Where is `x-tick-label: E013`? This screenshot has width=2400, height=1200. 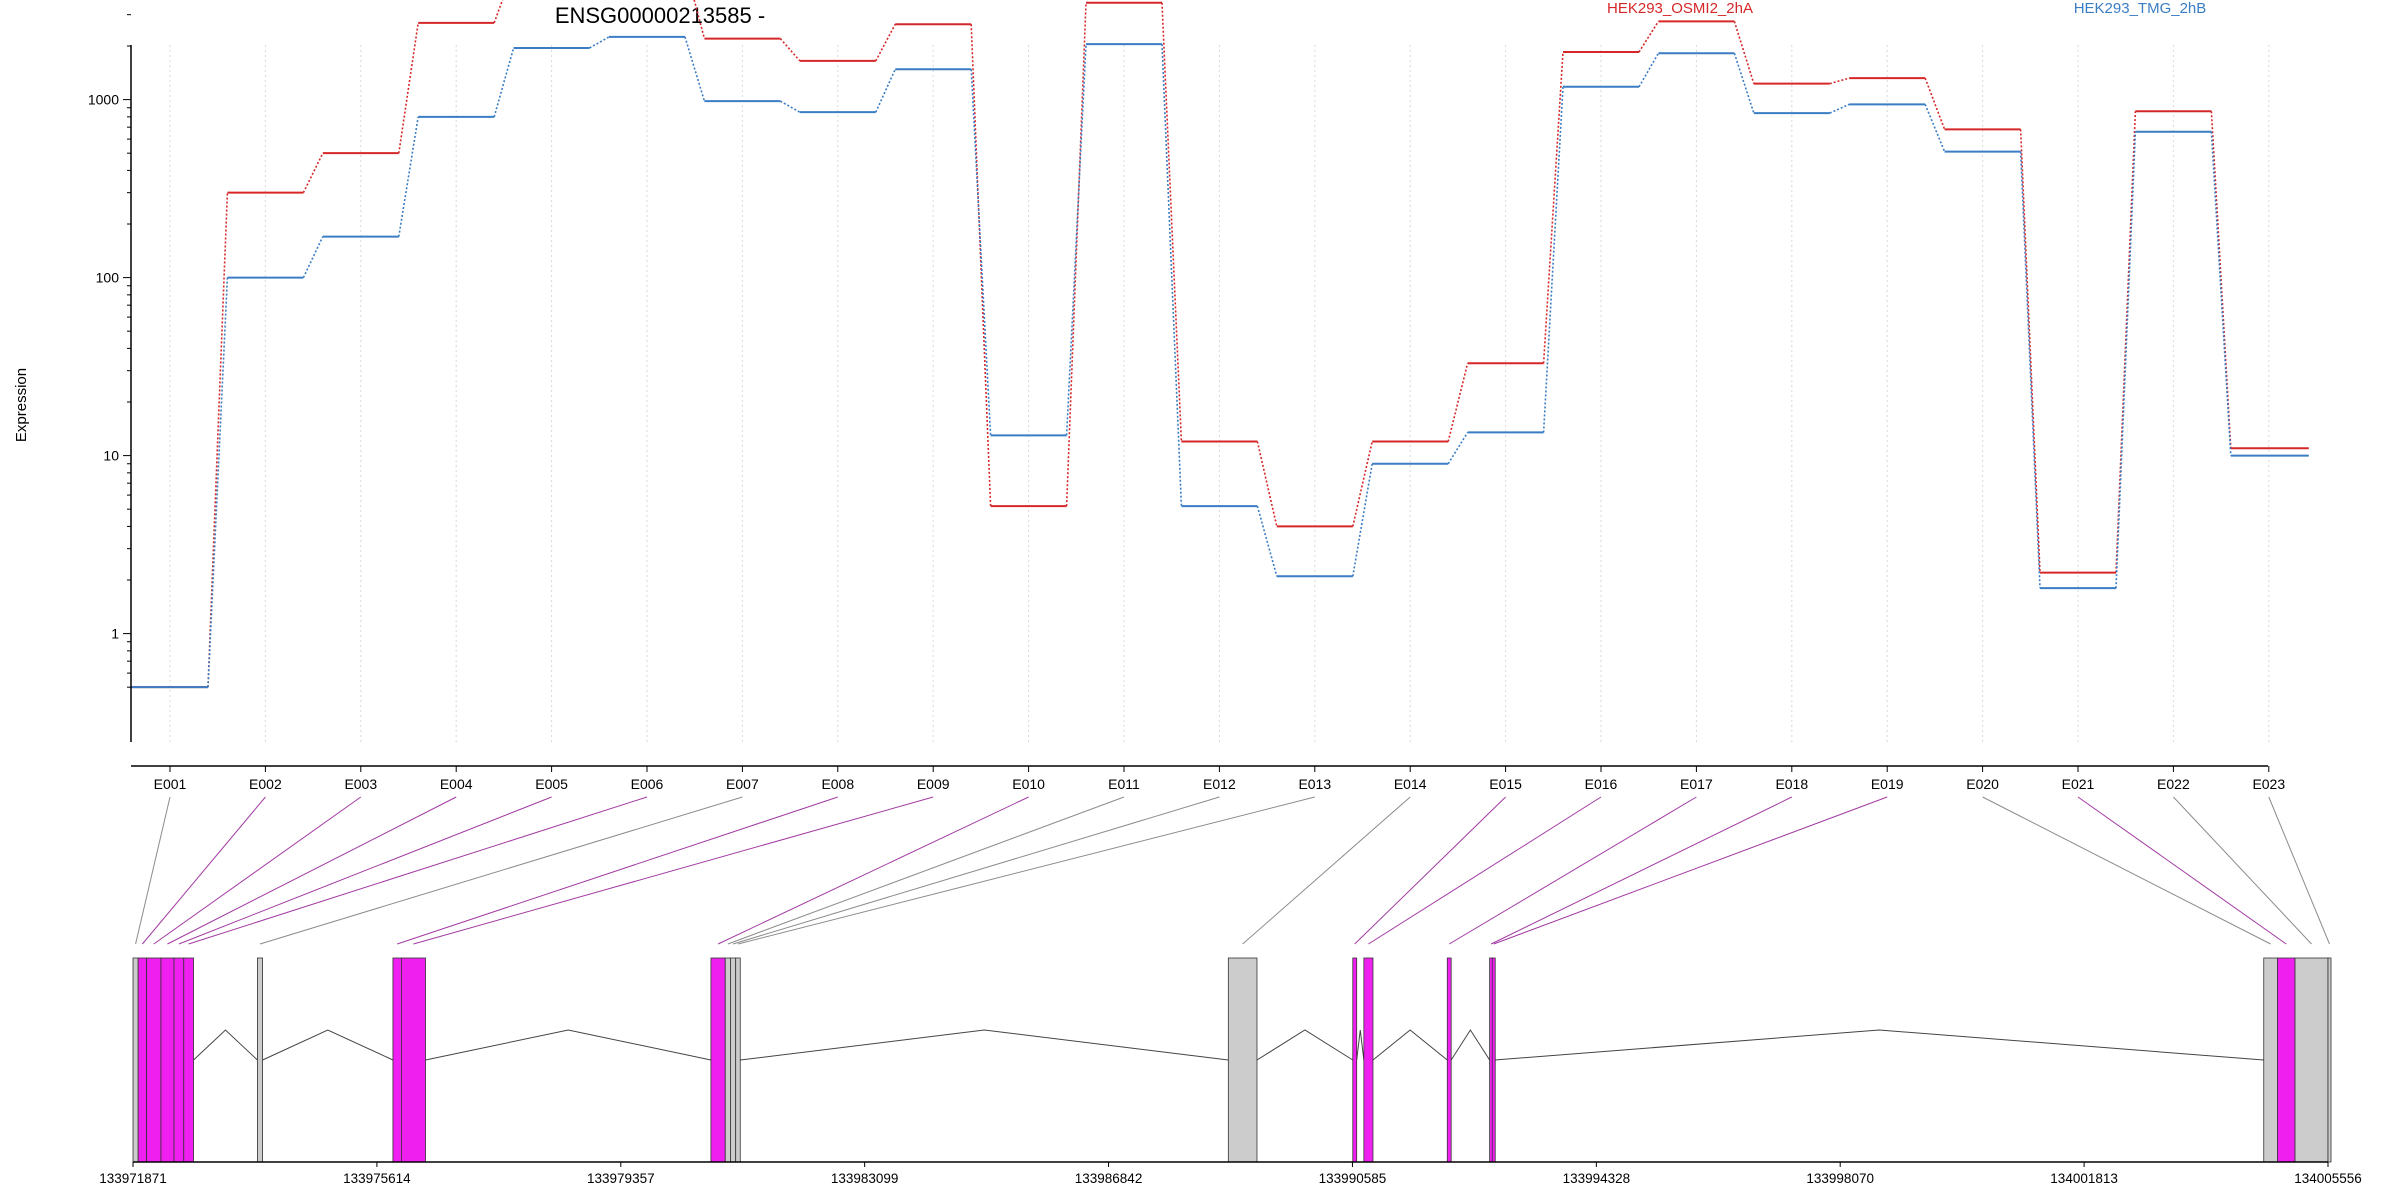 x-tick-label: E013 is located at coordinates (1314, 784).